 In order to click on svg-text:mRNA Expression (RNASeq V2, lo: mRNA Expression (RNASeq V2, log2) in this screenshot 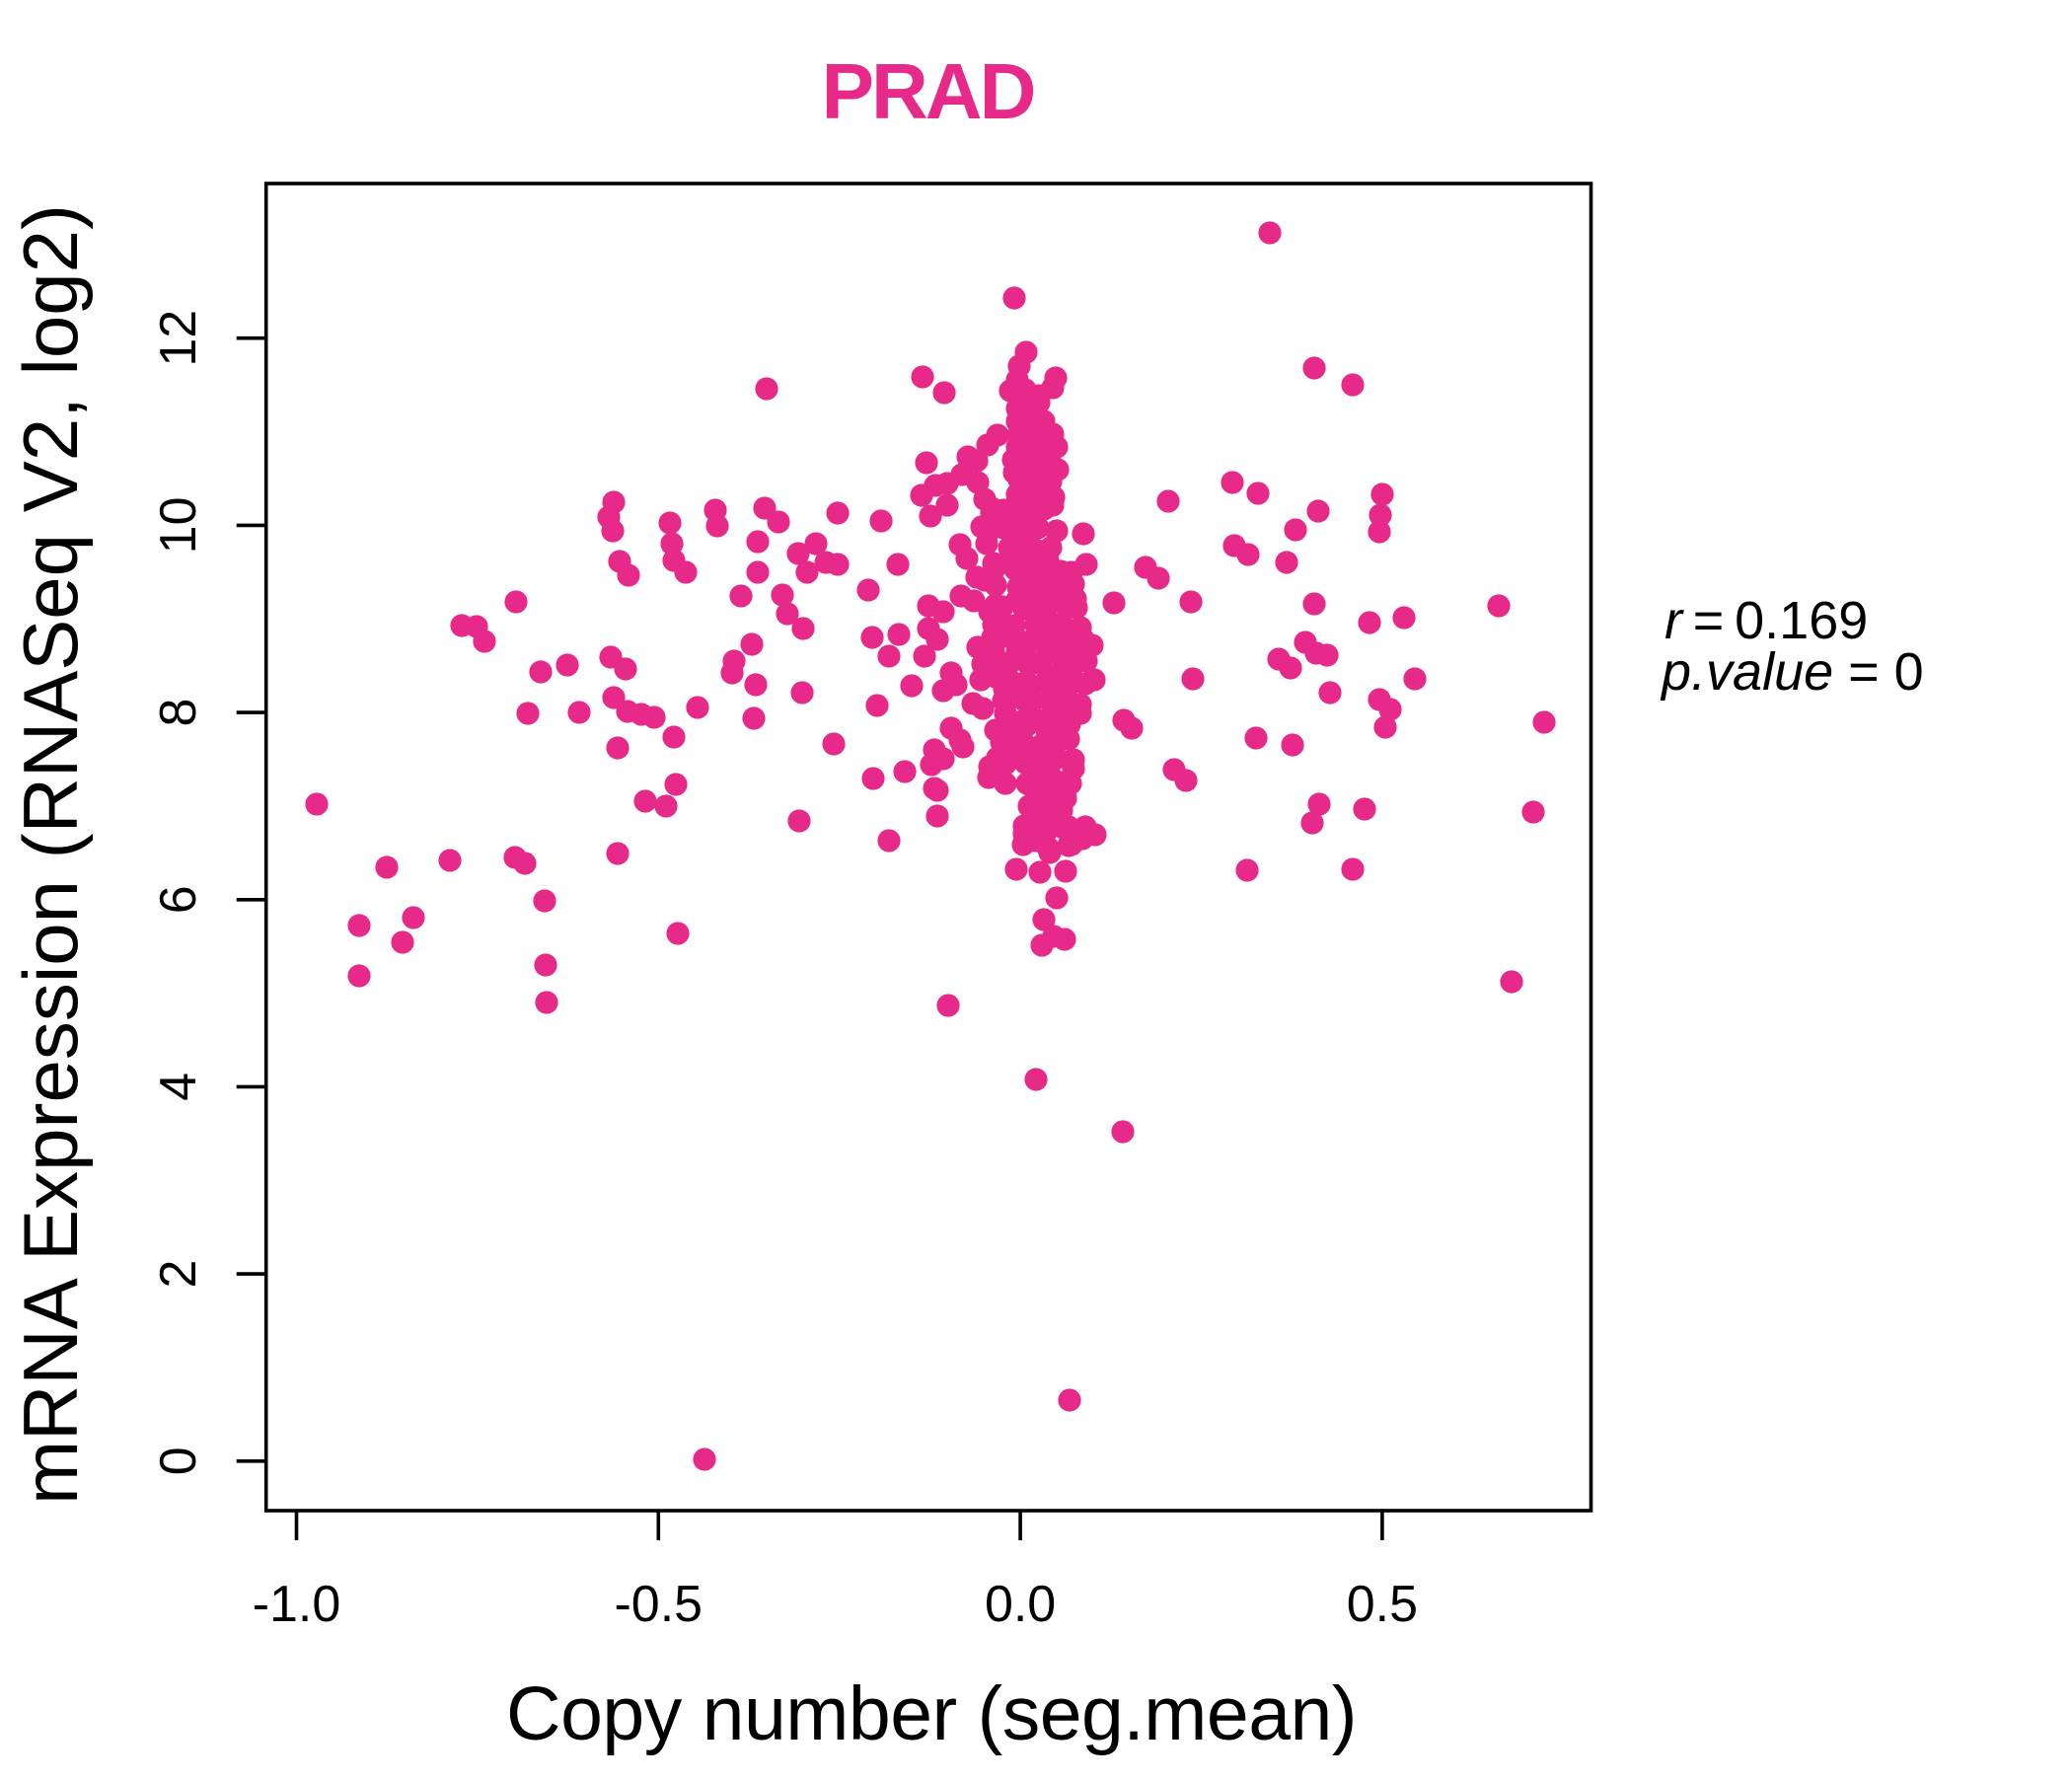, I will do `click(51, 854)`.